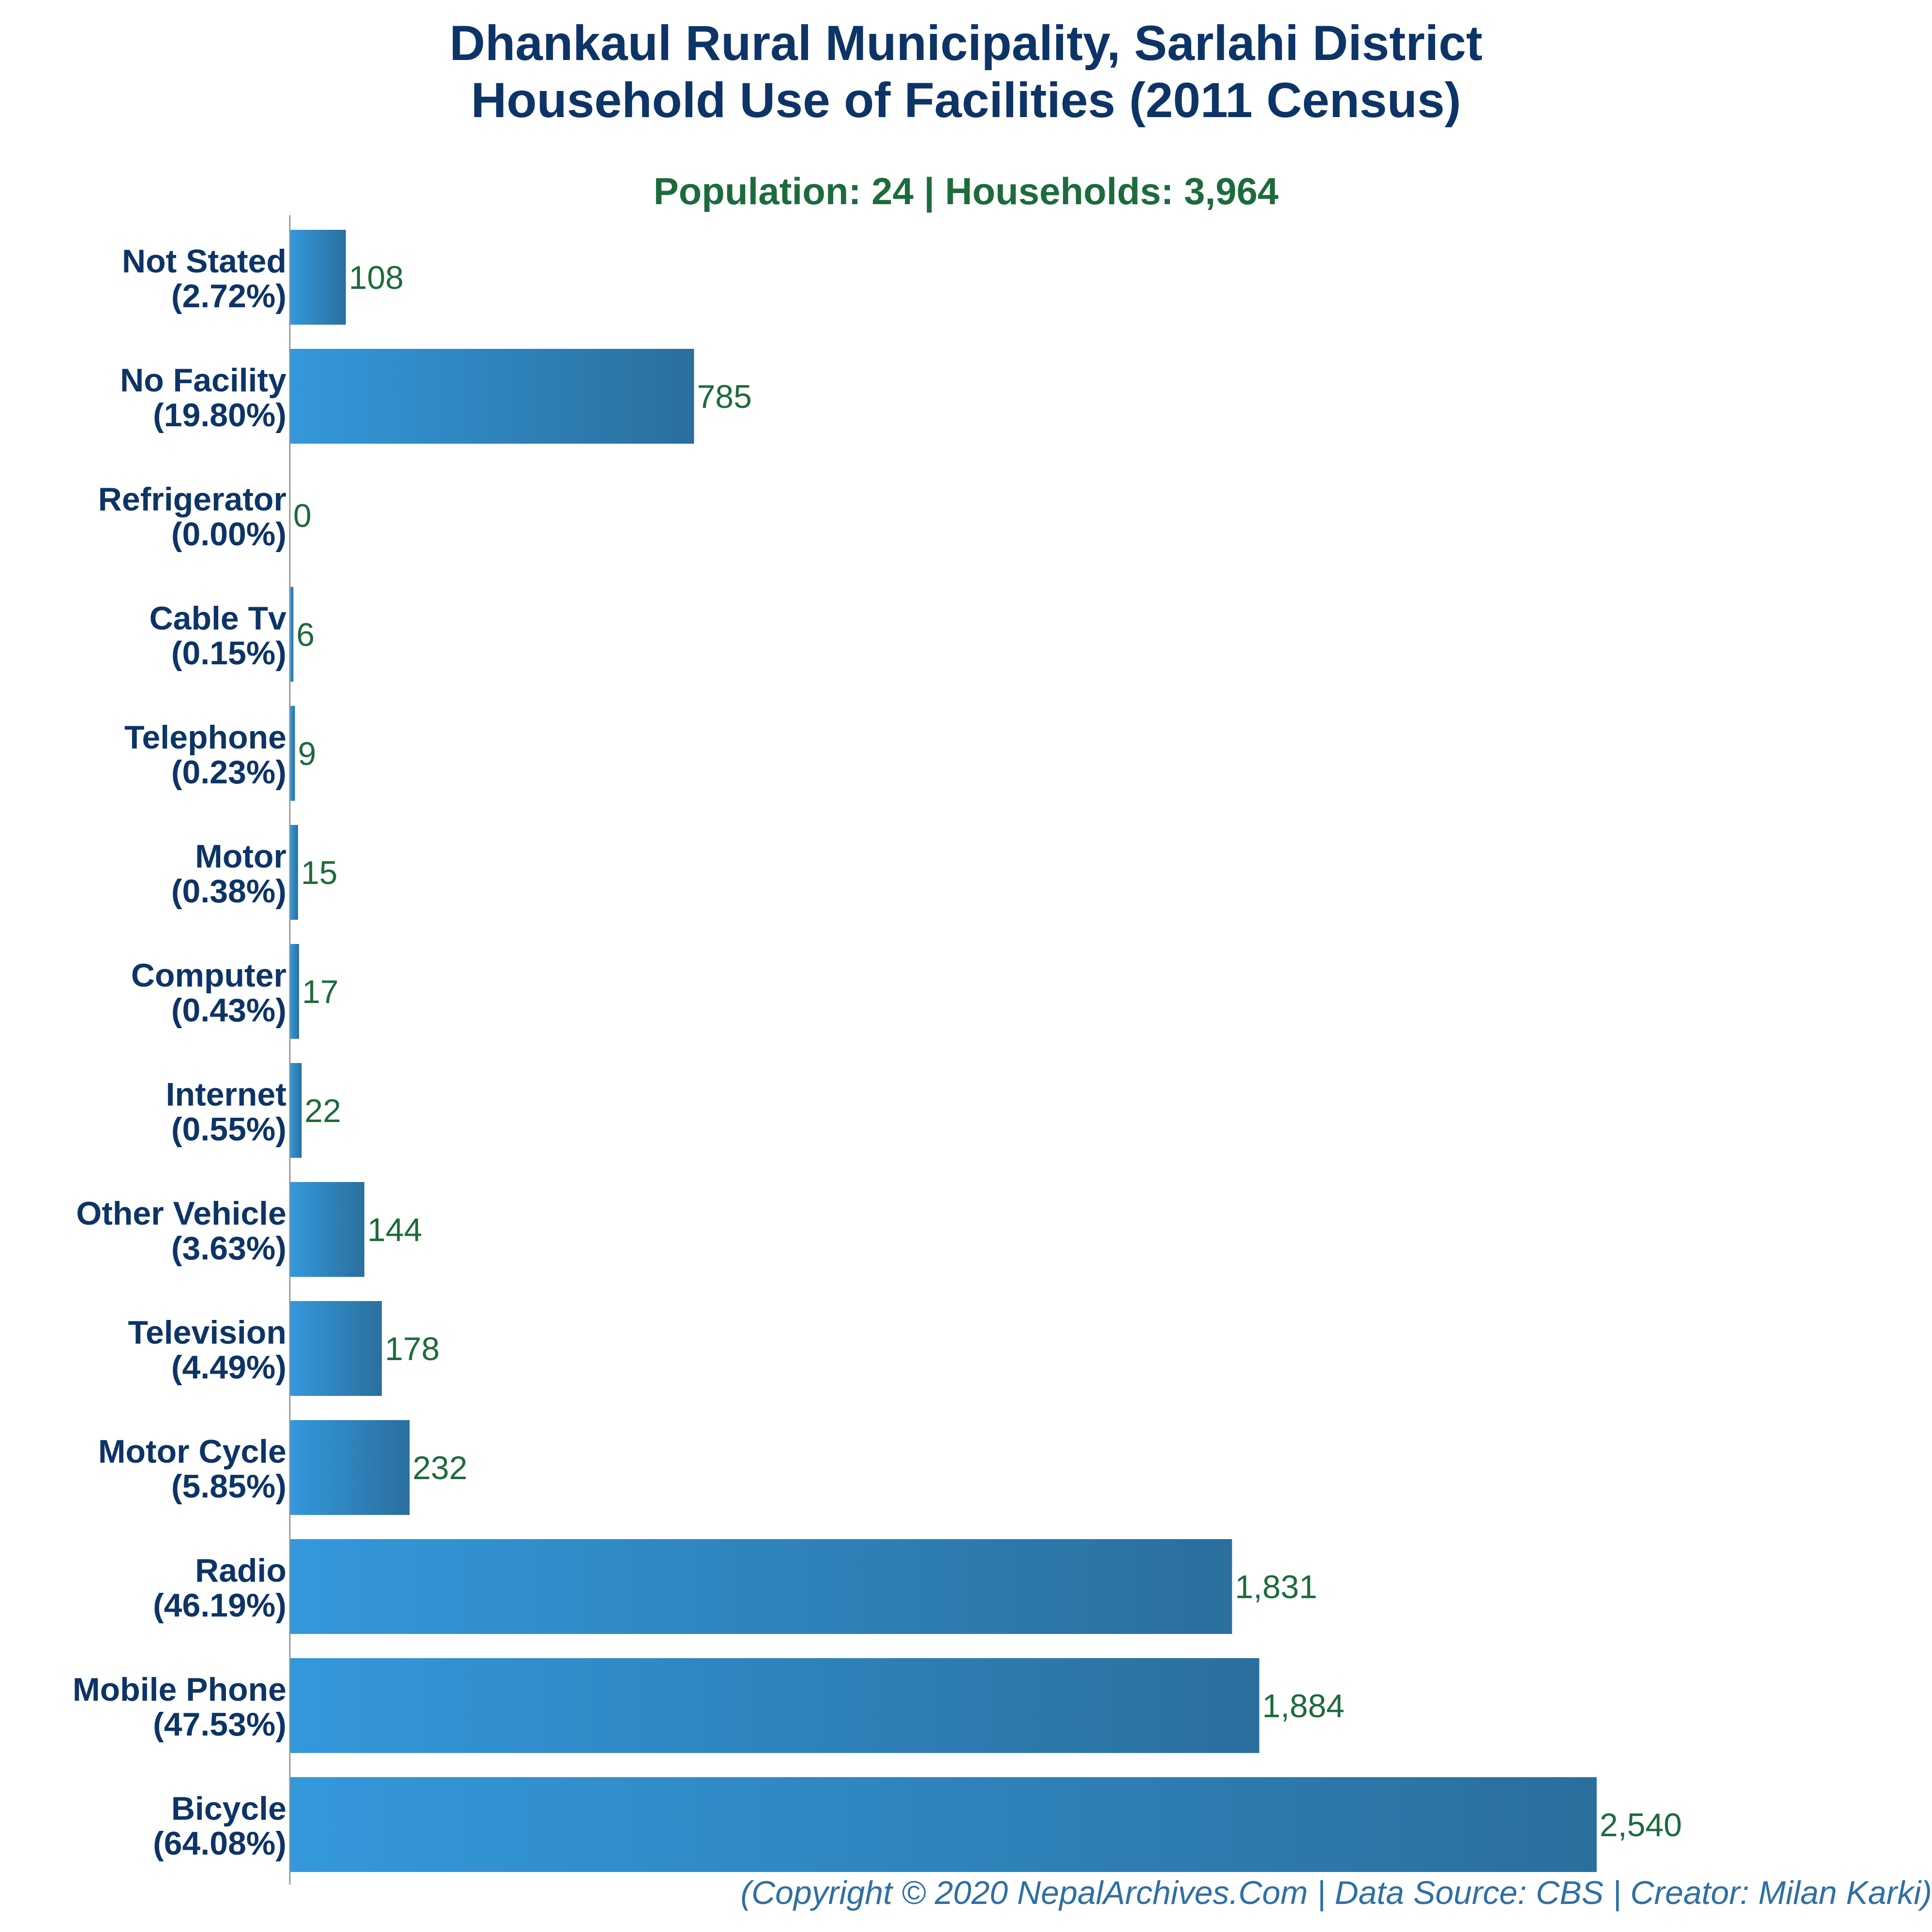 This screenshot has height=1932, width=1932. What do you see at coordinates (181, 1213) in the screenshot?
I see `category-label: Other Vehicle` at bounding box center [181, 1213].